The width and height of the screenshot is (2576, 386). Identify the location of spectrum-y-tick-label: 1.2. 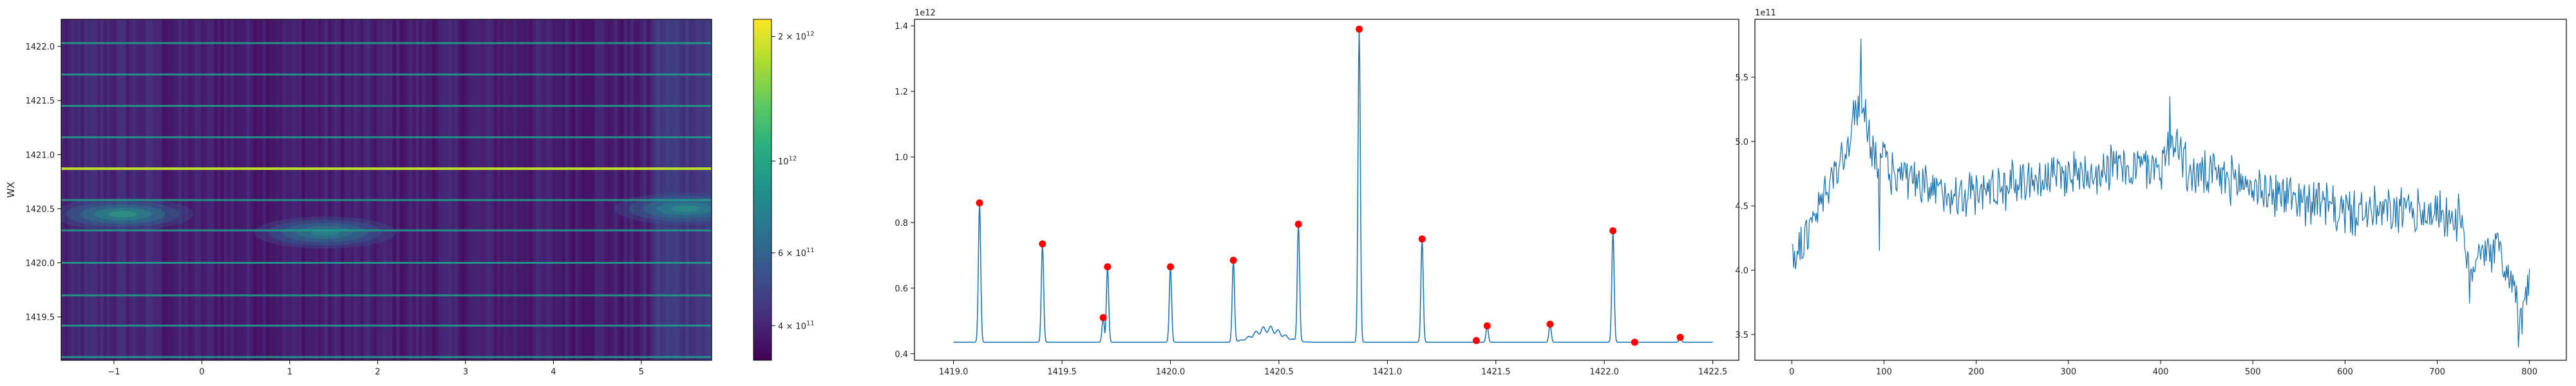
(902, 92).